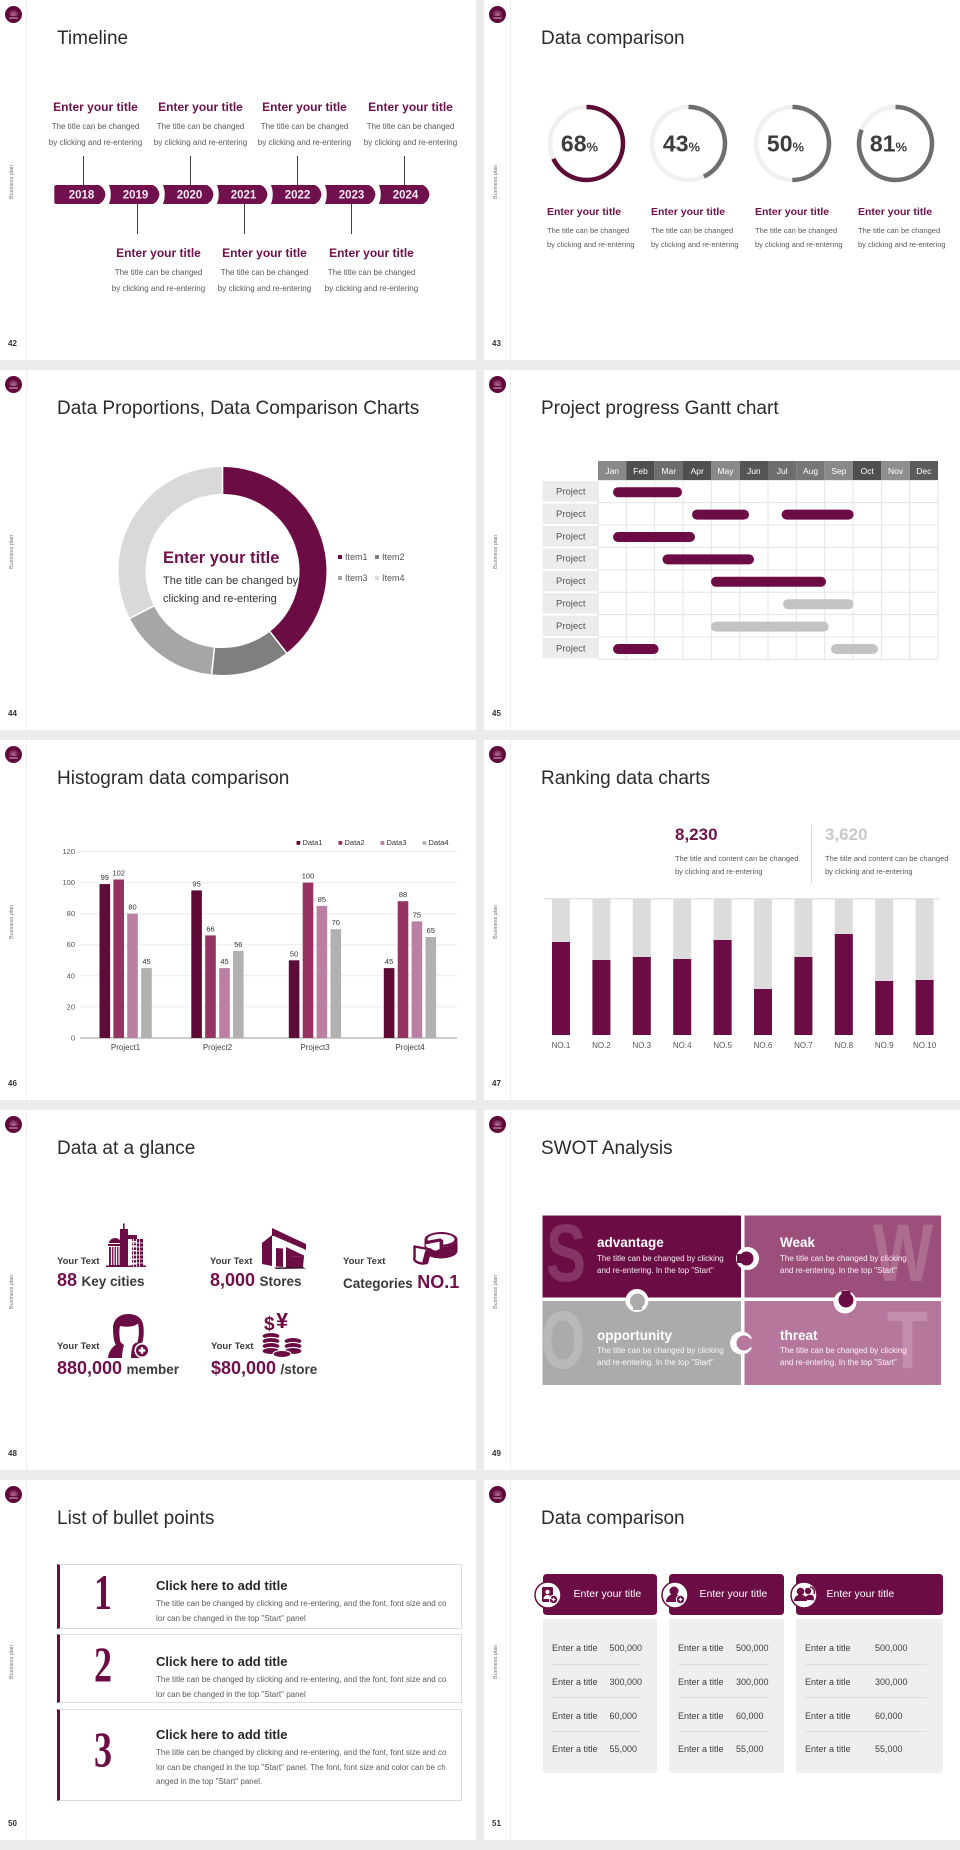  I want to click on svg-text: advantage, so click(630, 1242).